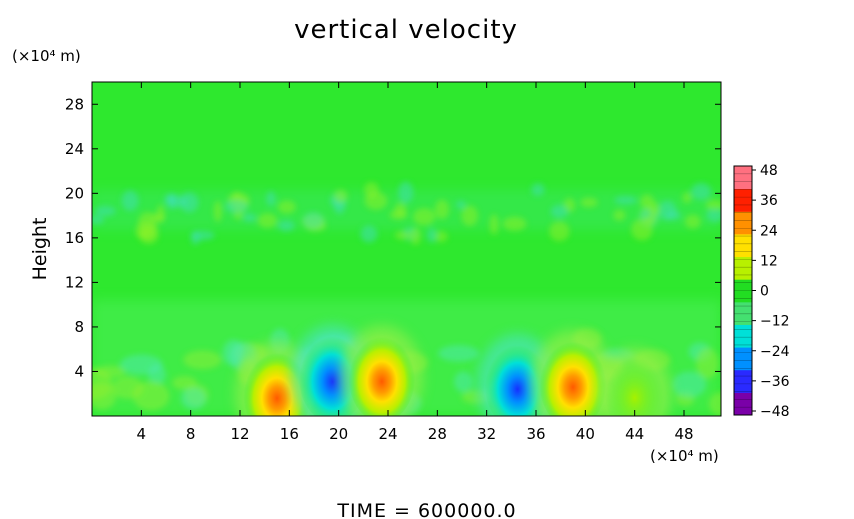 This screenshot has width=854, height=519. What do you see at coordinates (769, 171) in the screenshot?
I see `colorbar-tick-label: 48` at bounding box center [769, 171].